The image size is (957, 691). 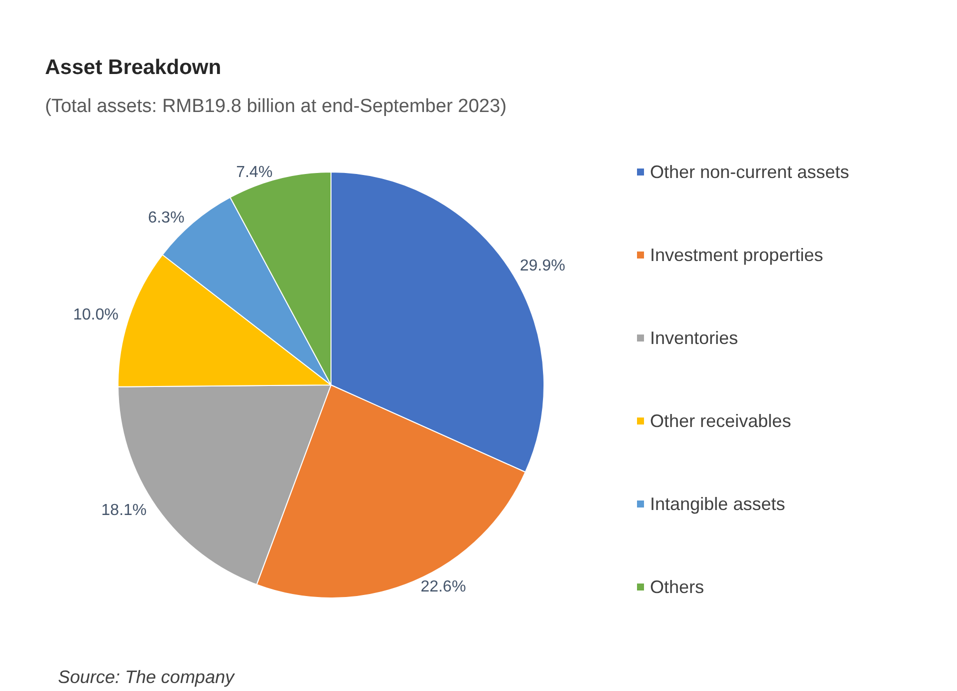 I want to click on data-label: 10.0%, so click(x=95, y=315).